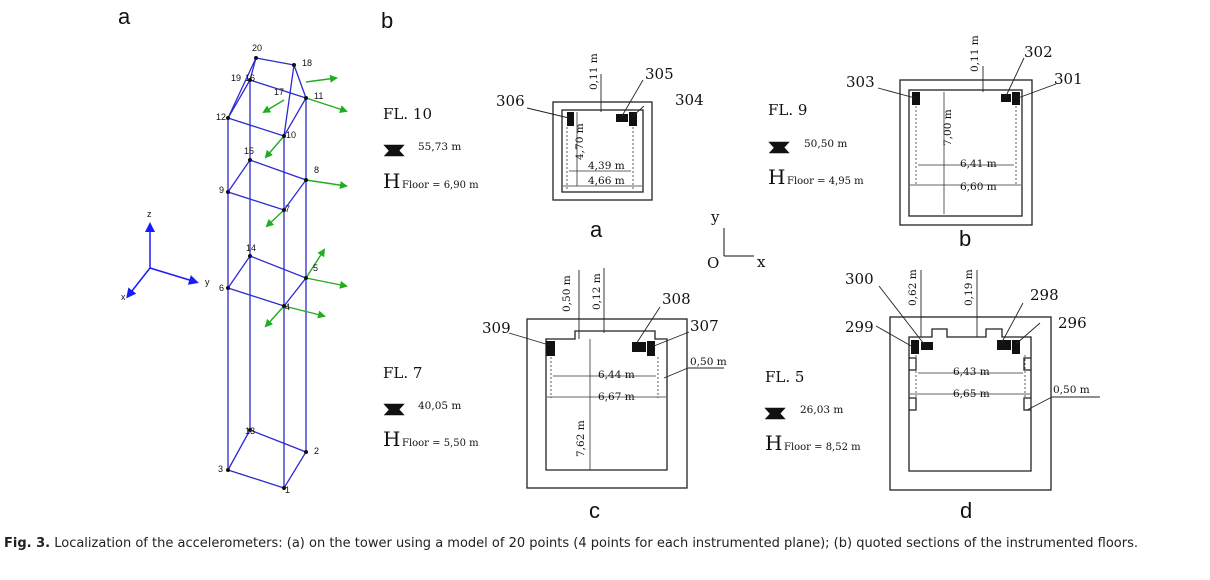 This screenshot has height=580, width=1210. Describe the element at coordinates (287, 209) in the screenshot. I see `node-label: 7` at that location.